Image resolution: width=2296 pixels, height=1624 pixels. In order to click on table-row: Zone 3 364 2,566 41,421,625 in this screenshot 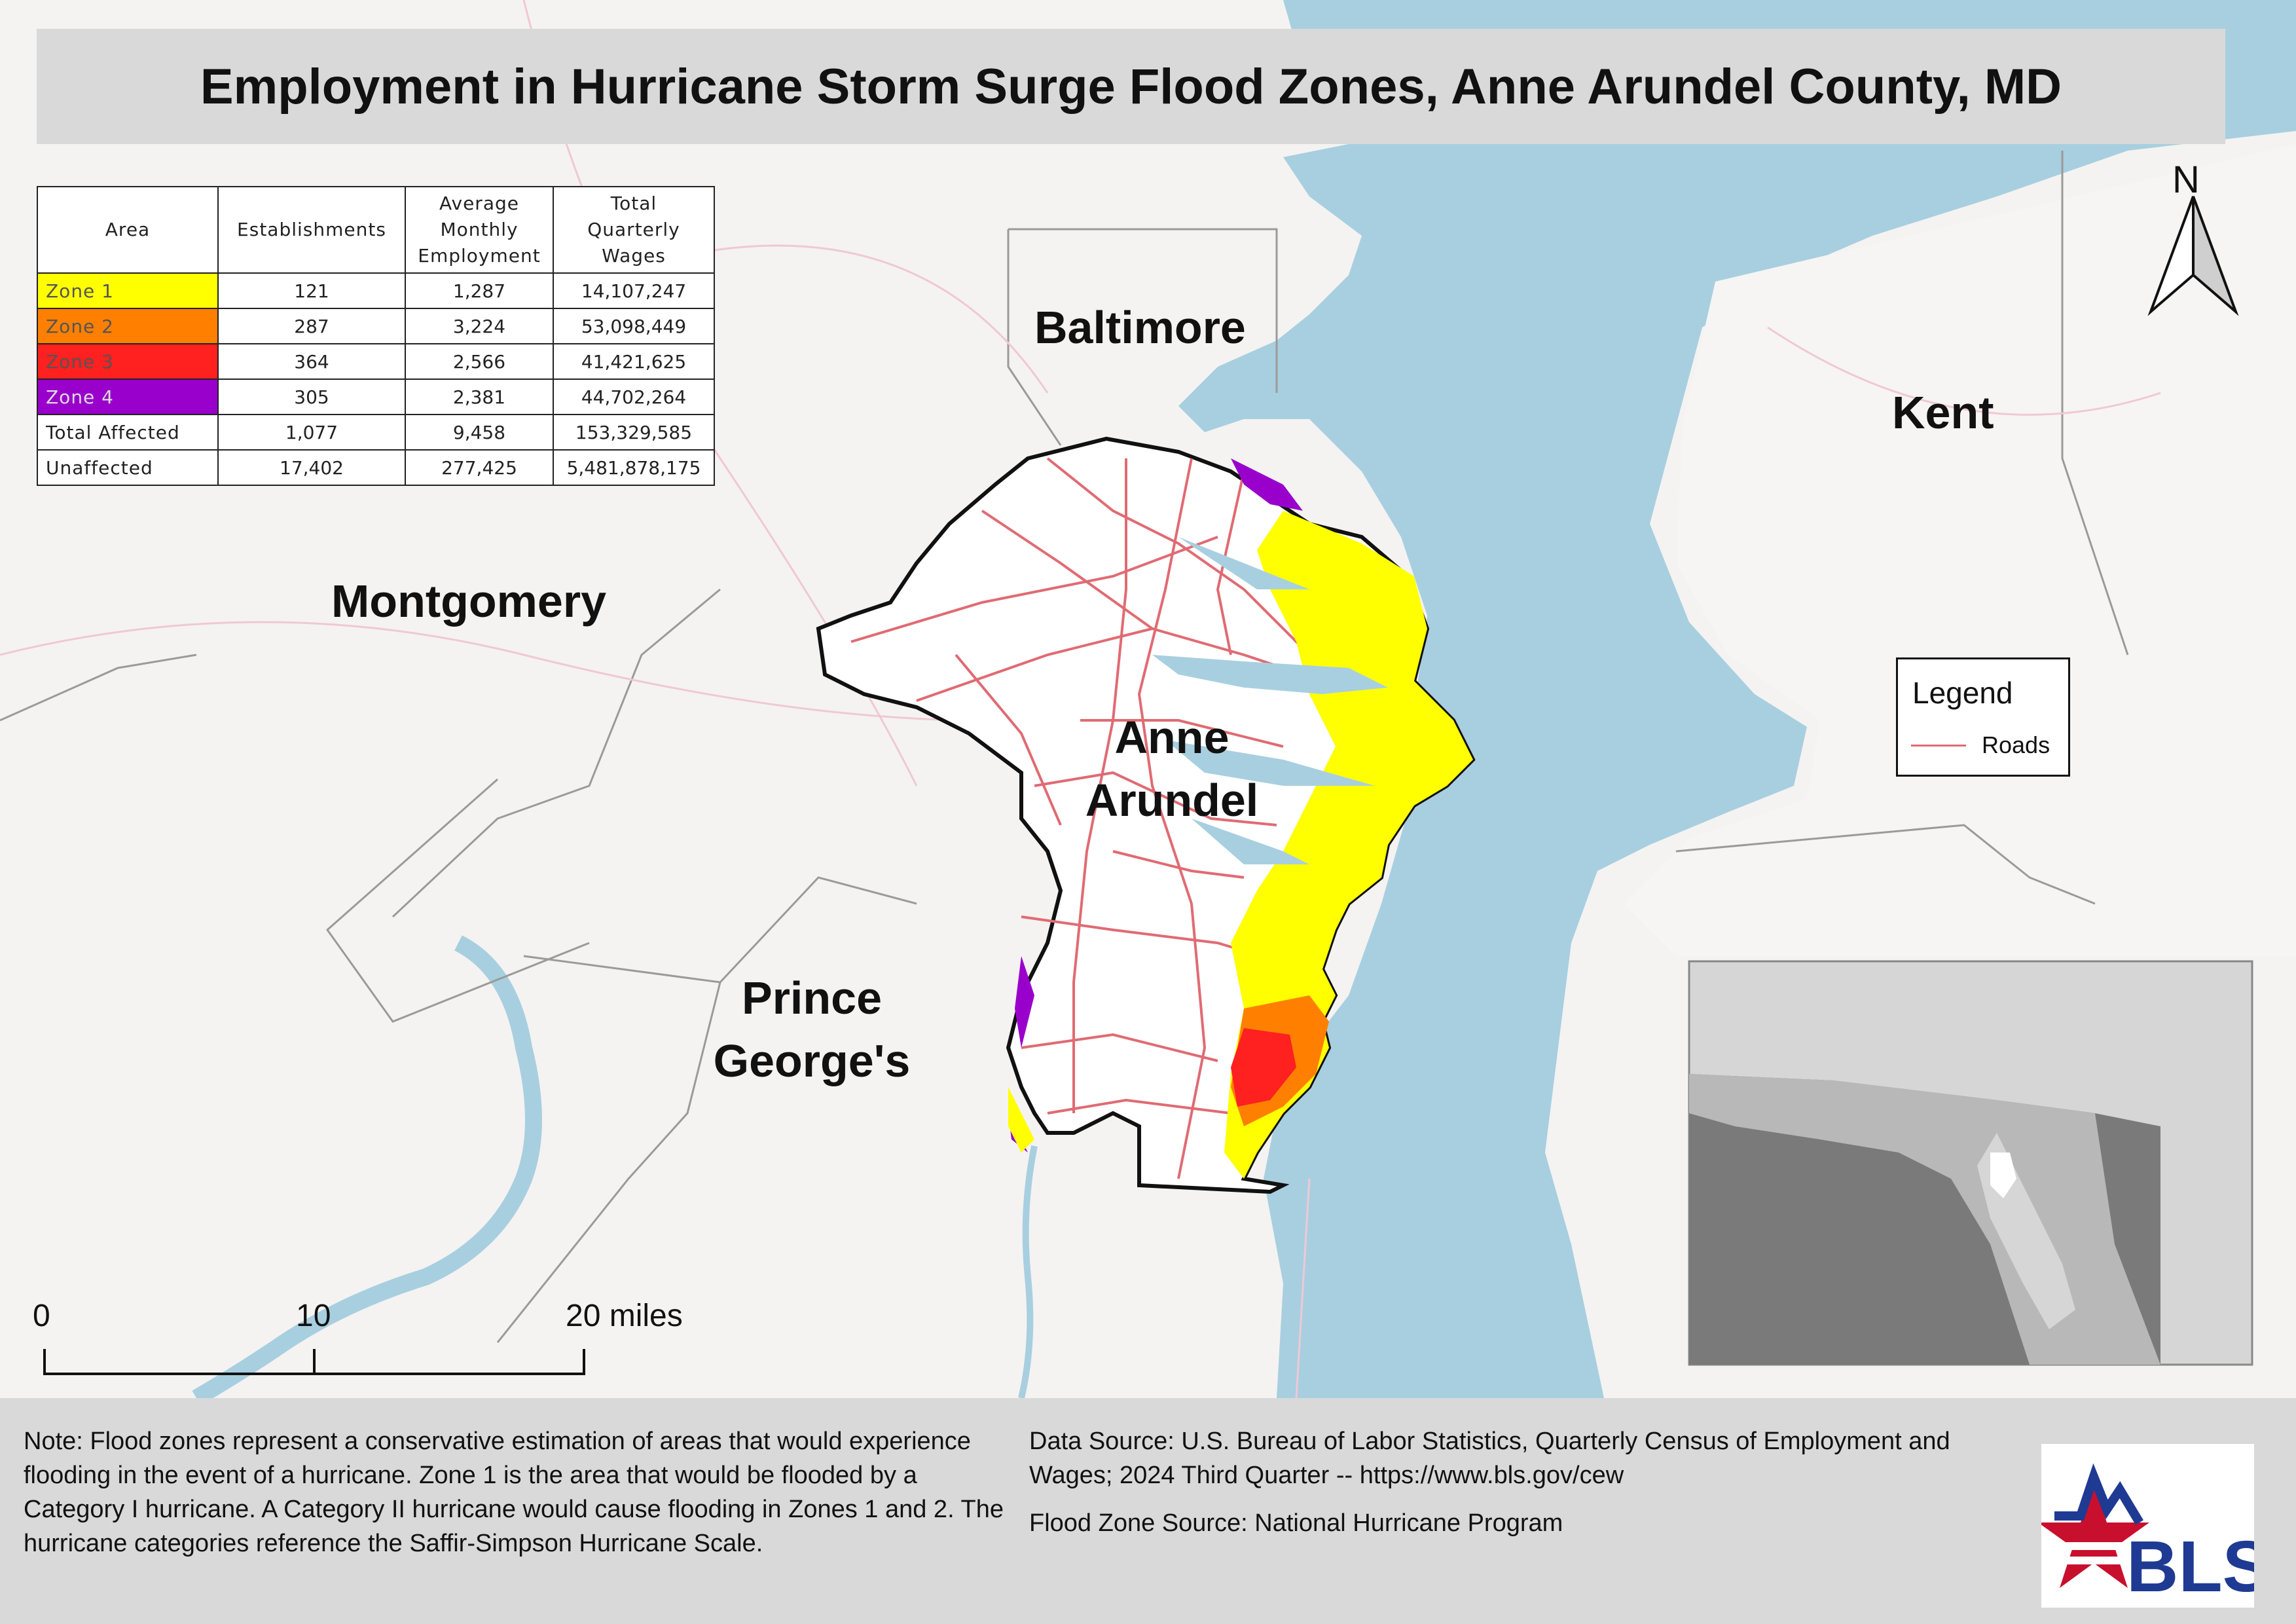, I will do `click(376, 361)`.